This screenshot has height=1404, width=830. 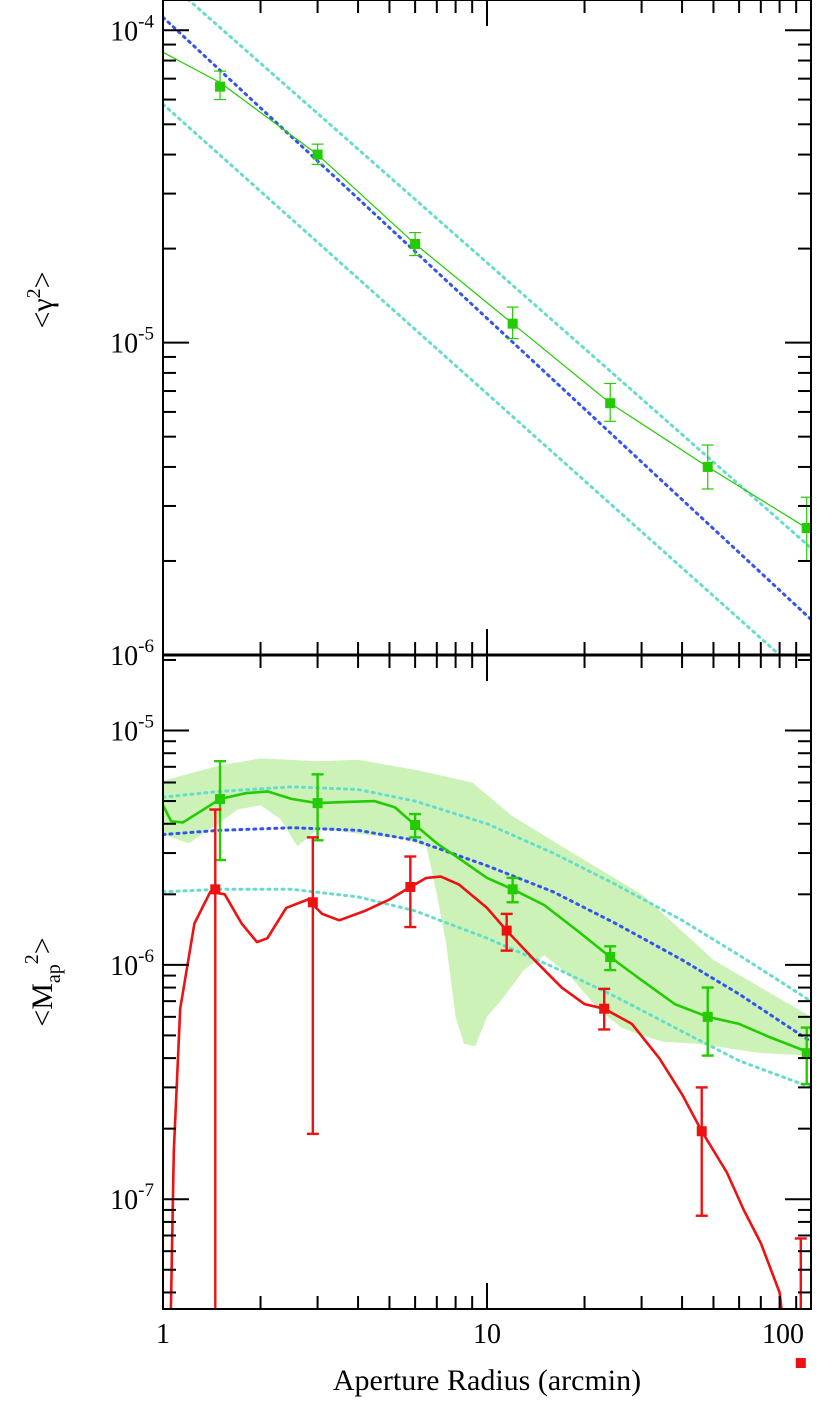 What do you see at coordinates (487, 988) in the screenshot?
I see `series-line-model-lower-bound` at bounding box center [487, 988].